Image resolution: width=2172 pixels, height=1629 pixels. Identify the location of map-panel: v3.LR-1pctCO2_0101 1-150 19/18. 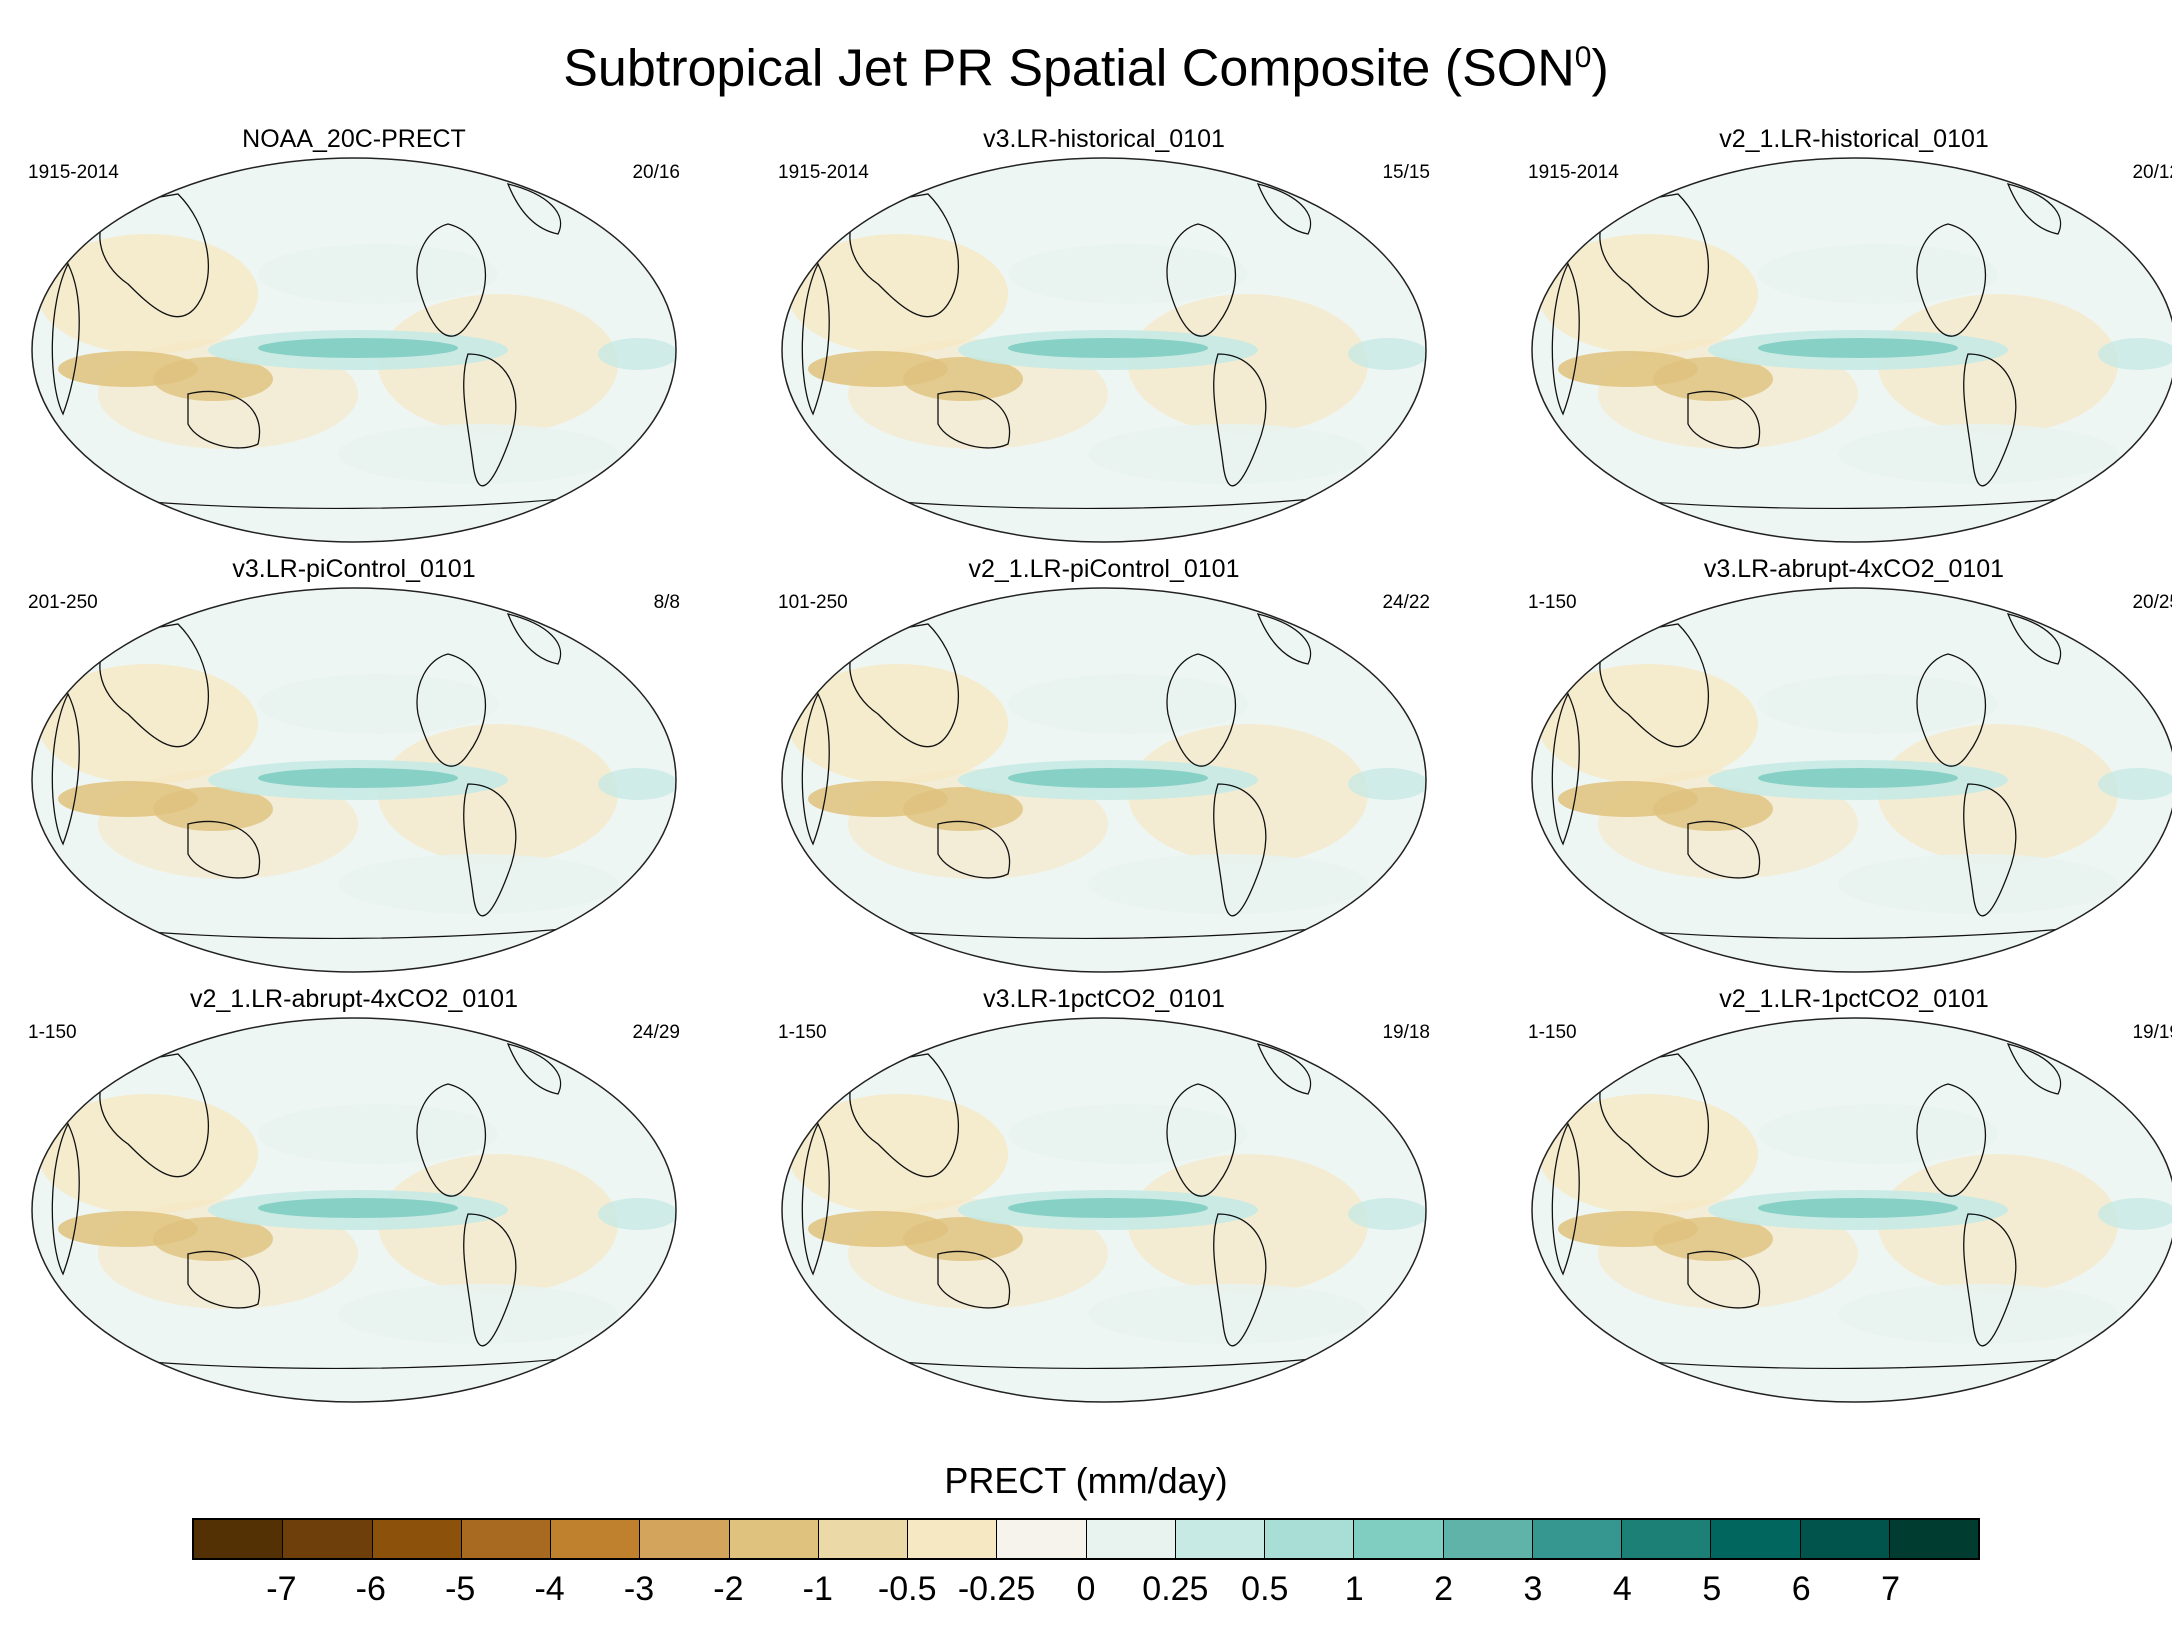
(1104, 1199).